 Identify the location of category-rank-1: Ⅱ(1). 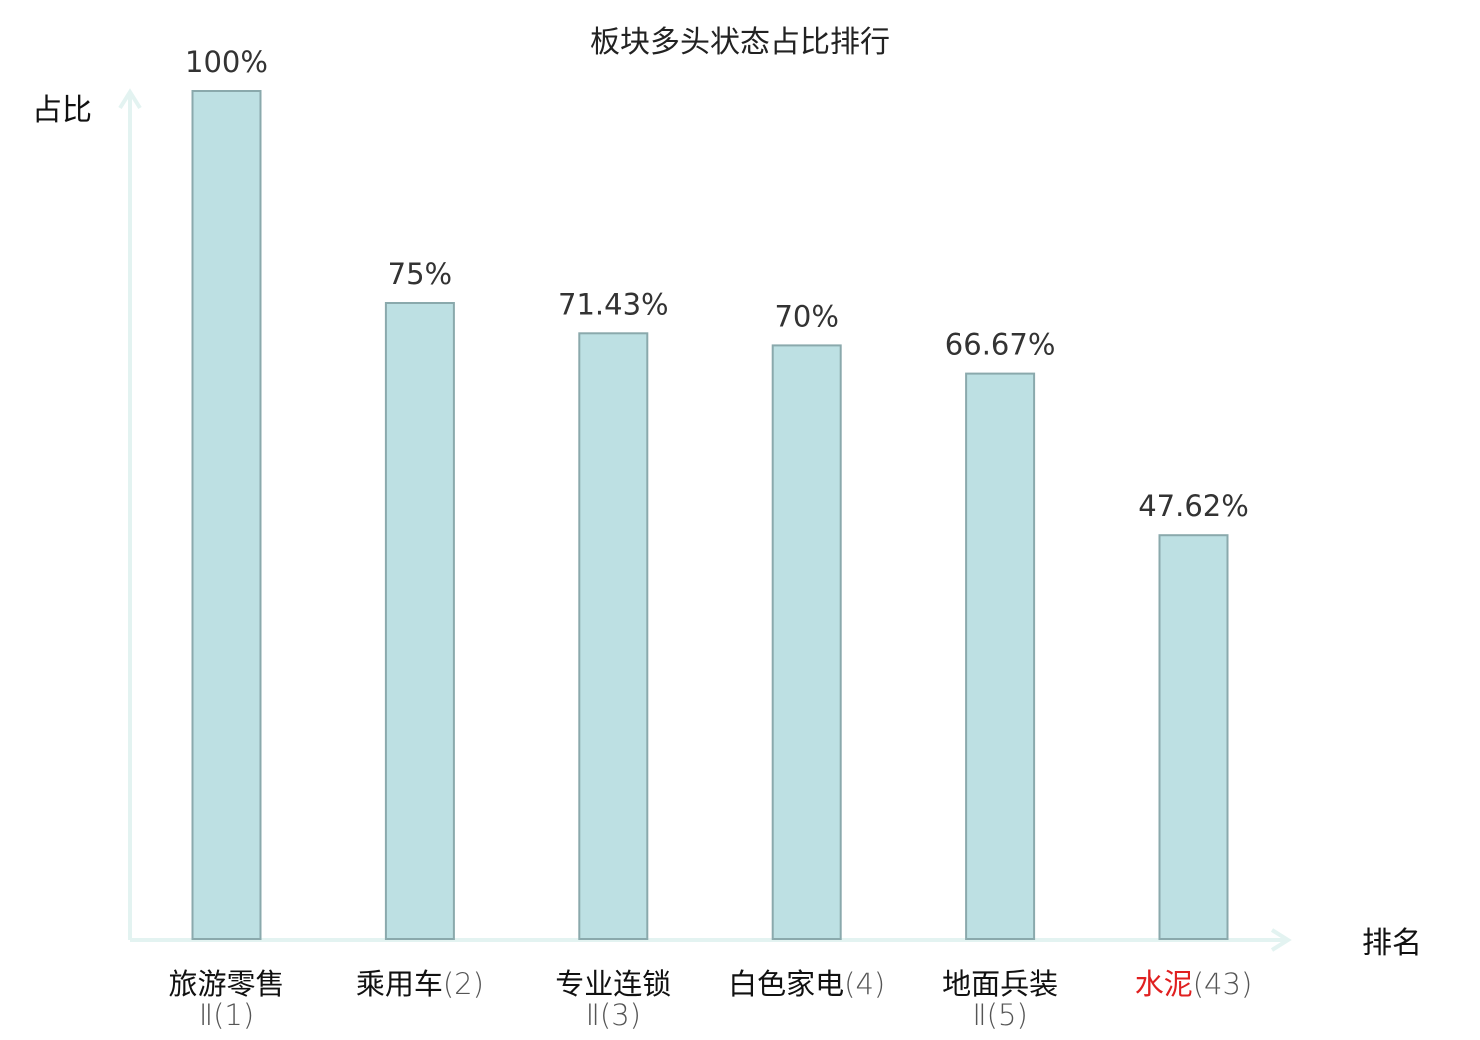
(226, 1015).